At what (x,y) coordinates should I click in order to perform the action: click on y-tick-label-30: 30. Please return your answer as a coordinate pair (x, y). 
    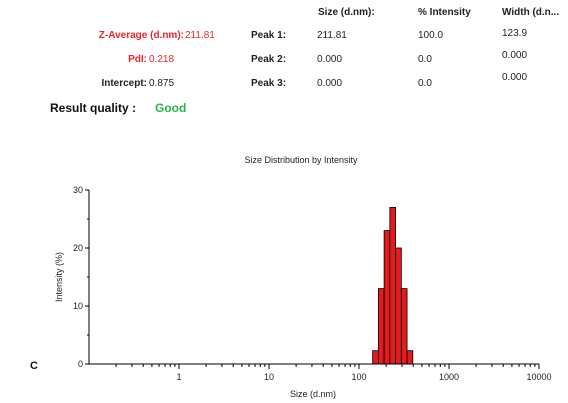
    Looking at the image, I should click on (78, 190).